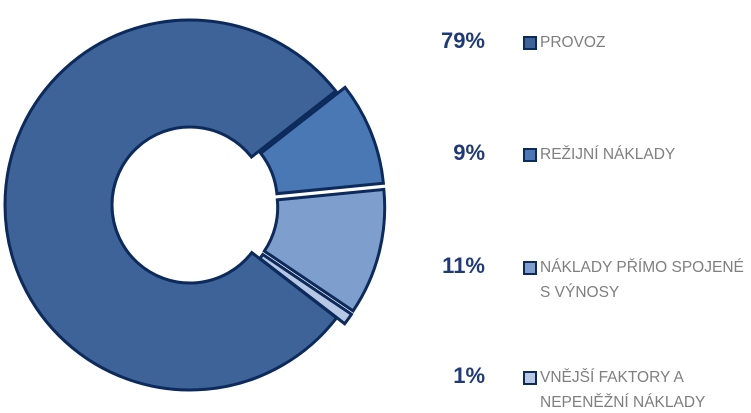 The image size is (751, 413). Describe the element at coordinates (642, 280) in the screenshot. I see `legend-label: NÁKLADY PŘÍMO SPOJENÉ S VÝNOSY` at that location.